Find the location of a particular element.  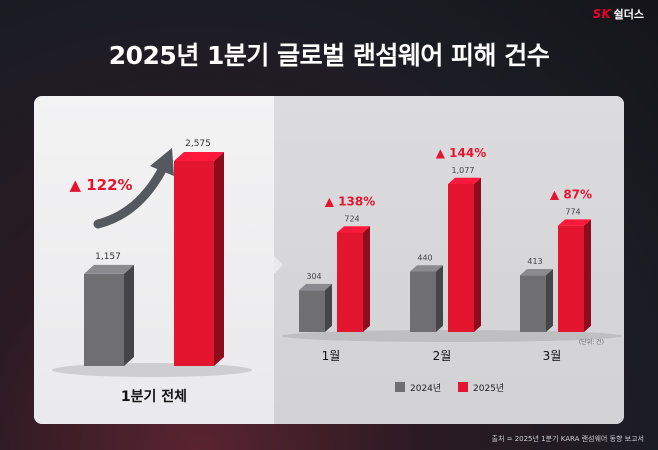

brand-sk: SK is located at coordinates (601, 14).